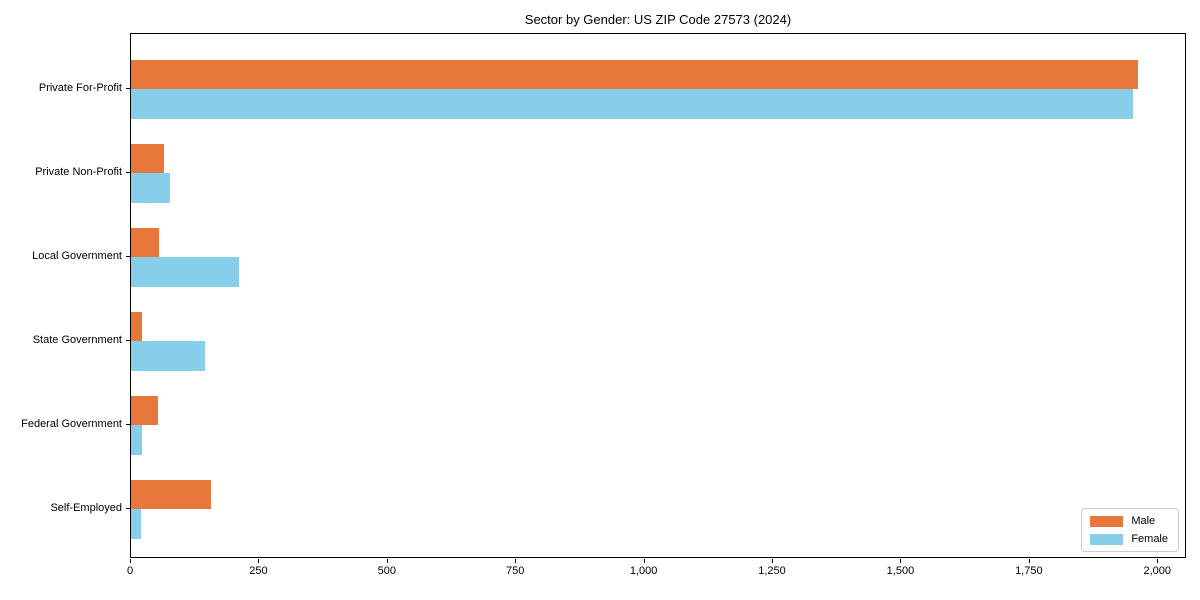 Image resolution: width=1200 pixels, height=600 pixels. What do you see at coordinates (1143, 521) in the screenshot?
I see `legend-label-male: Male` at bounding box center [1143, 521].